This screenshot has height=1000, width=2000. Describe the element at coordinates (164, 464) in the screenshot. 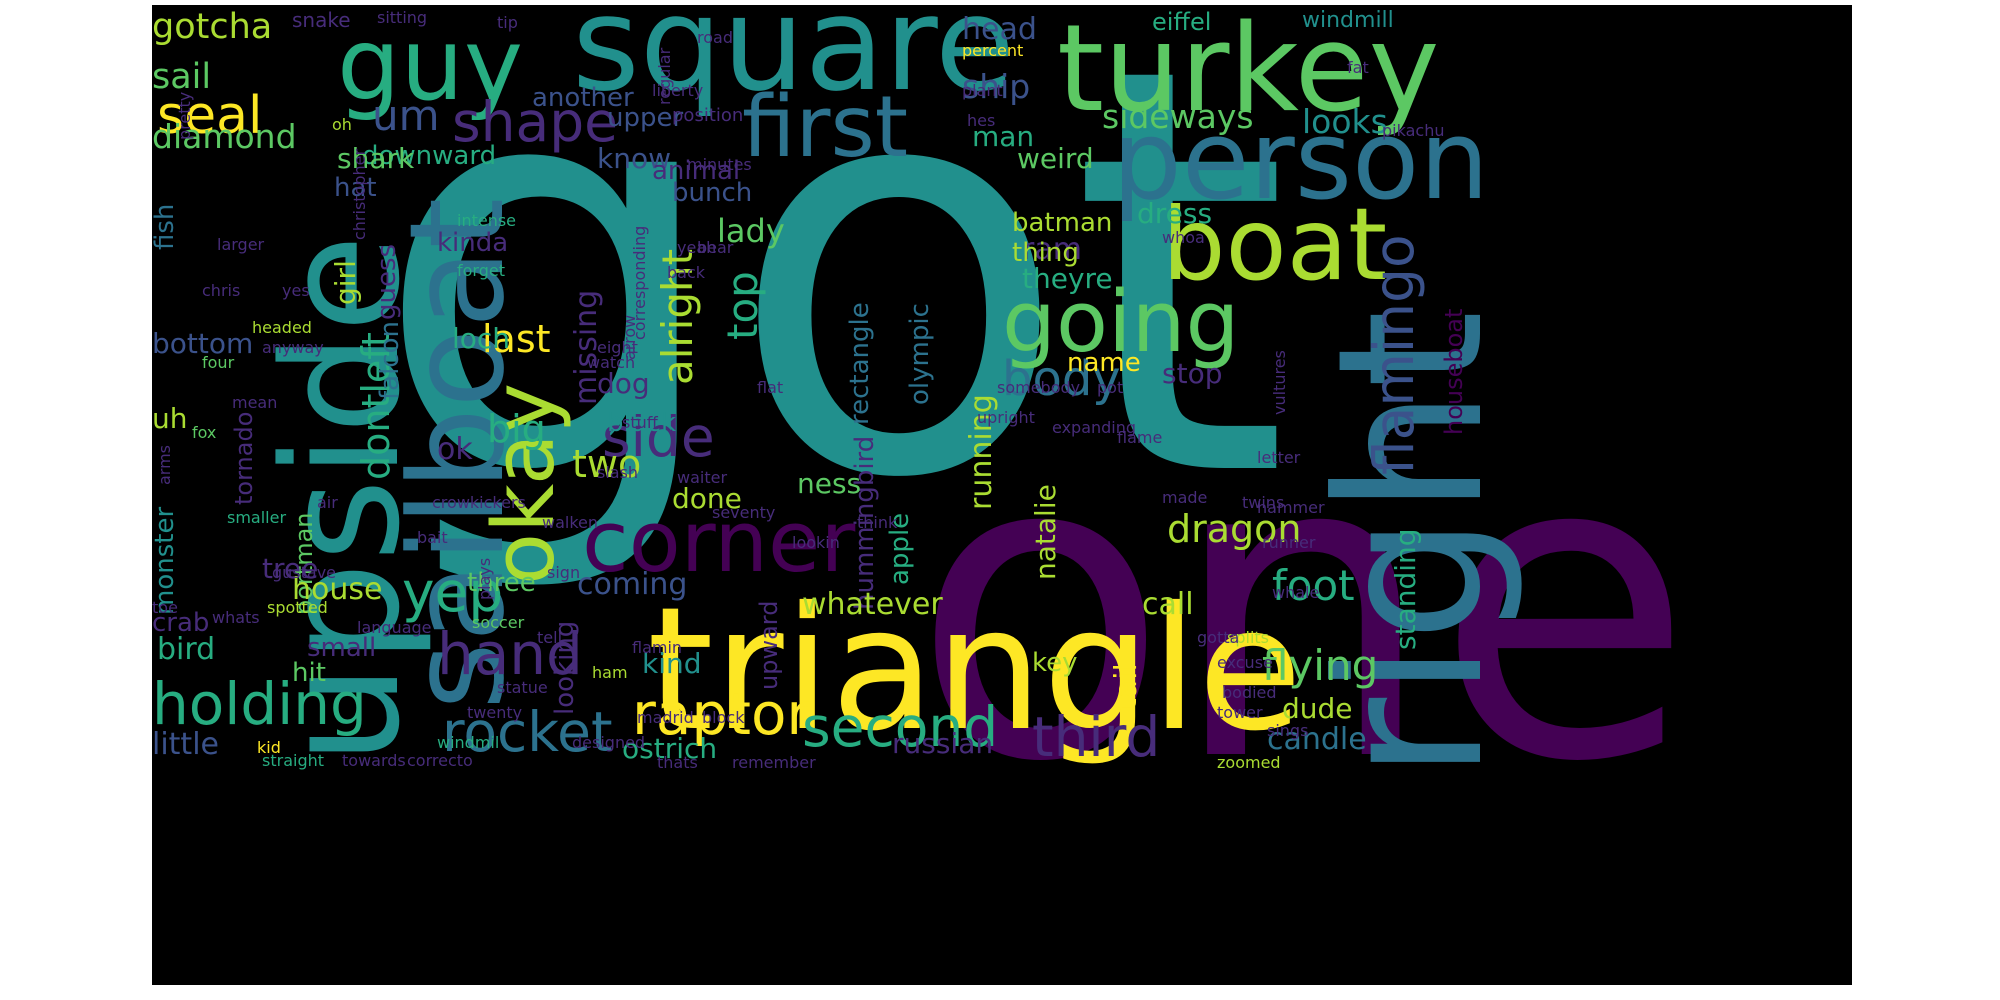

I see `word-arms: arms` at that location.